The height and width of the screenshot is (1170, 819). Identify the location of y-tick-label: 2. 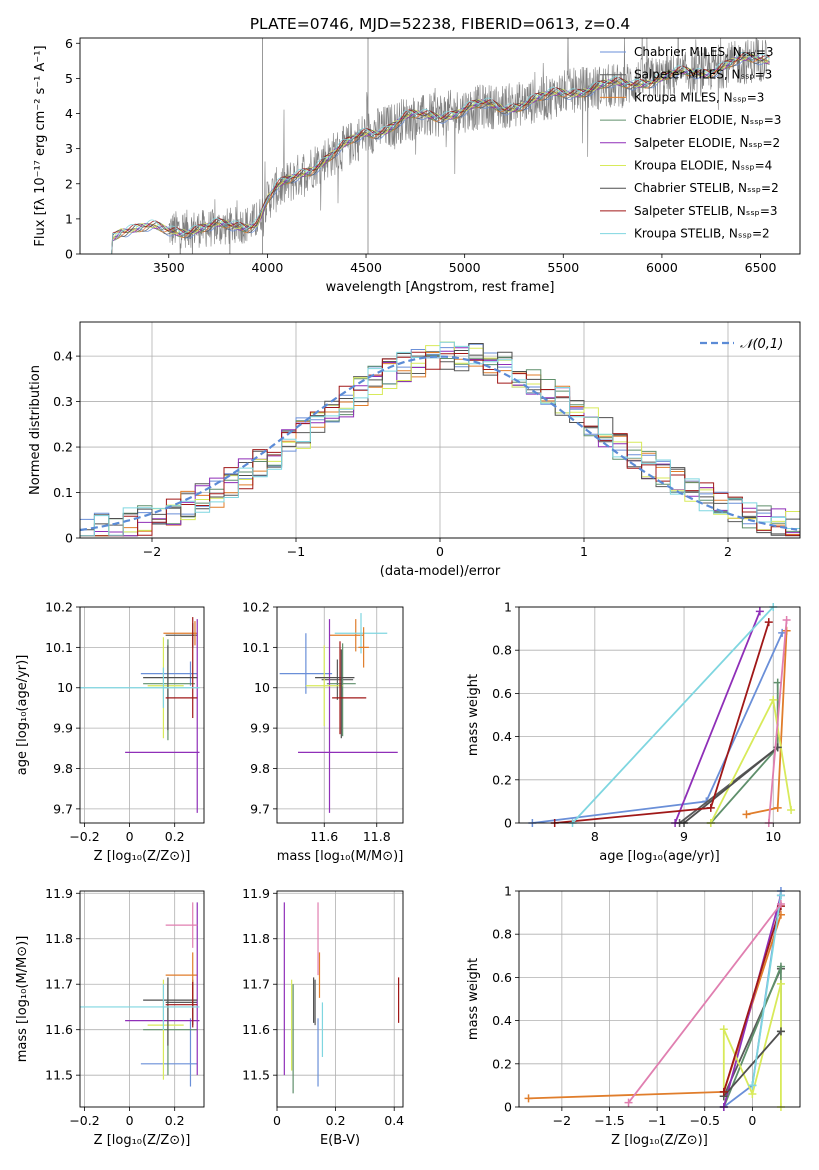
(69, 183).